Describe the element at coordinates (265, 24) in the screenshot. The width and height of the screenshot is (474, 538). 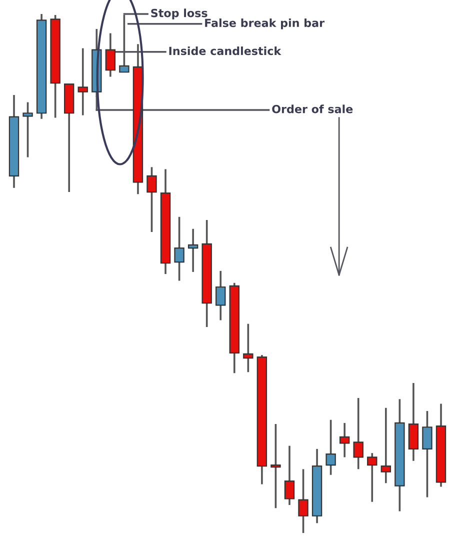
I see `annotation: False break pin bar` at that location.